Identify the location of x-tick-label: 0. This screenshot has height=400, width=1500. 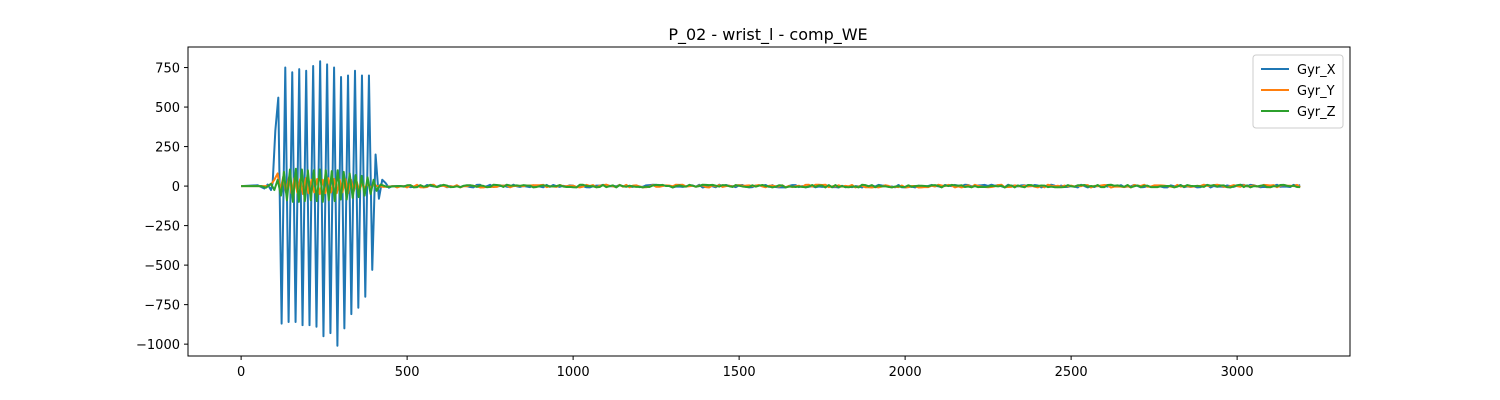
(241, 372).